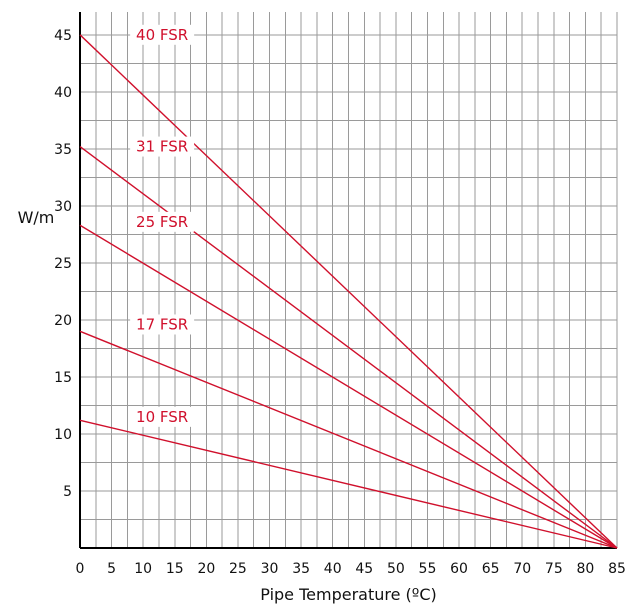 The height and width of the screenshot is (607, 631). Describe the element at coordinates (396, 569) in the screenshot. I see `x-tick-label: 50` at that location.